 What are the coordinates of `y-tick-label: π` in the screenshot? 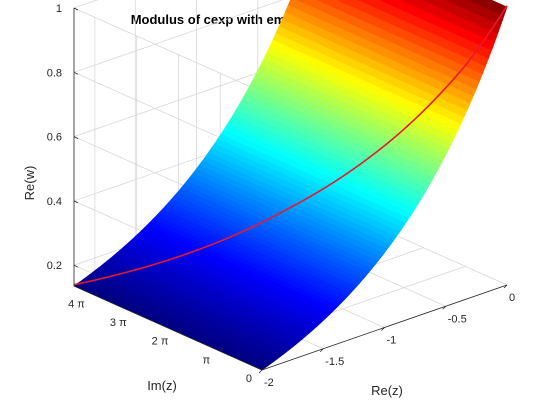 It's located at (207, 360).